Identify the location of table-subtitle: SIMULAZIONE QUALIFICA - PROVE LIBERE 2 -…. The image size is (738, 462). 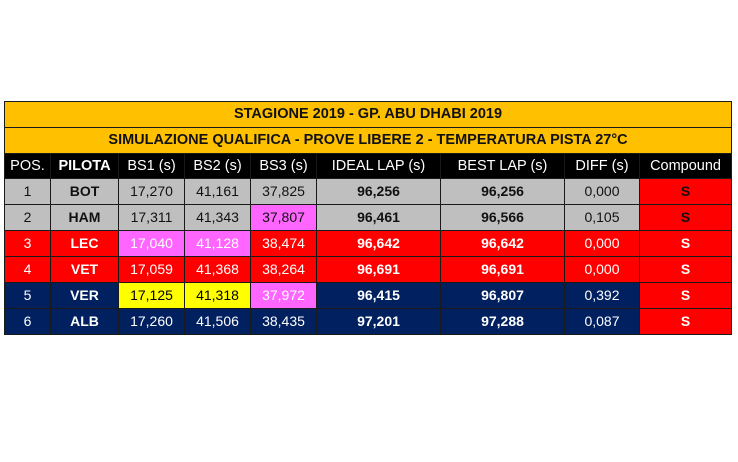
(368, 140).